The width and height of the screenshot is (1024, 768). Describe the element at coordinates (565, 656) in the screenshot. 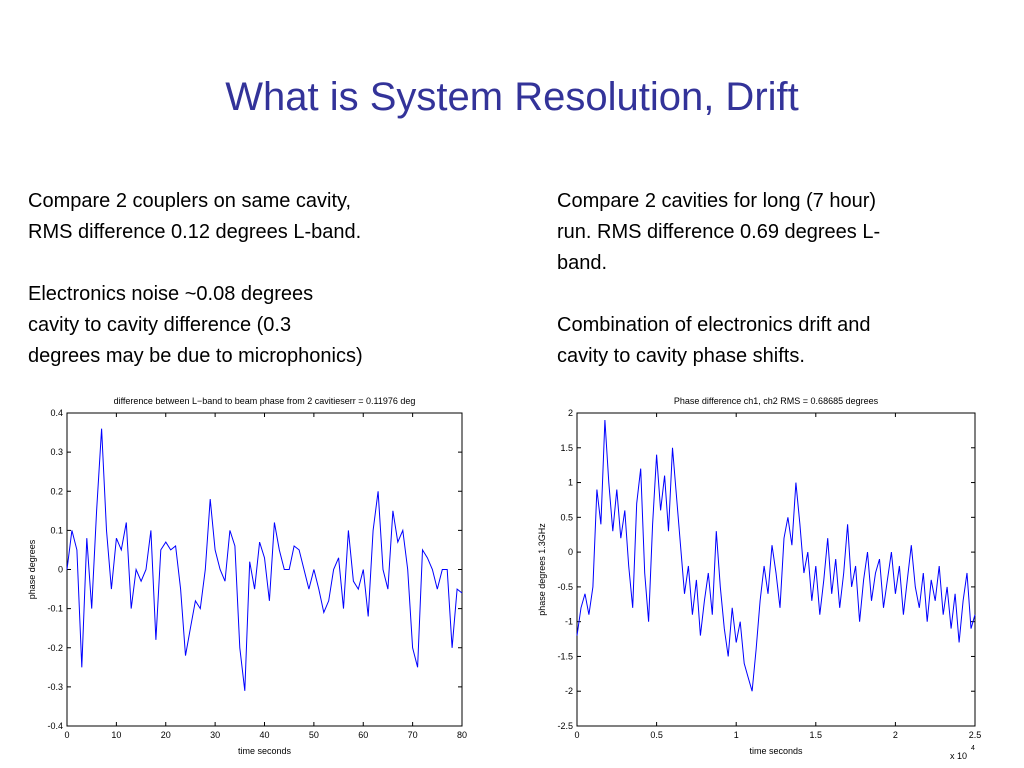

I see `y-tick-label: -1.5` at that location.